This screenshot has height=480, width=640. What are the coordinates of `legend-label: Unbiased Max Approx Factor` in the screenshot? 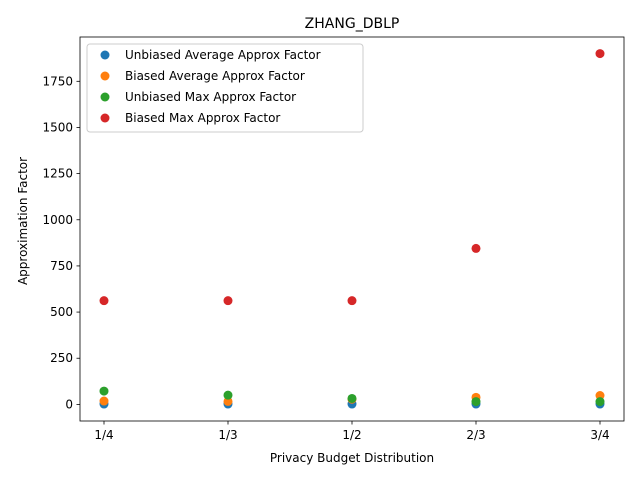 It's located at (210, 97).